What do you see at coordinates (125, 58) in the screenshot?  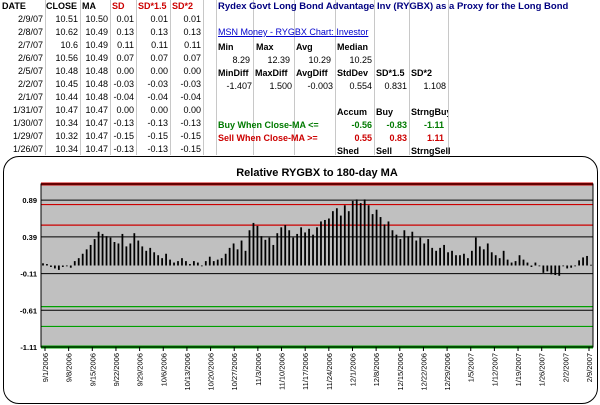 I see `cell-sd: 0.07` at bounding box center [125, 58].